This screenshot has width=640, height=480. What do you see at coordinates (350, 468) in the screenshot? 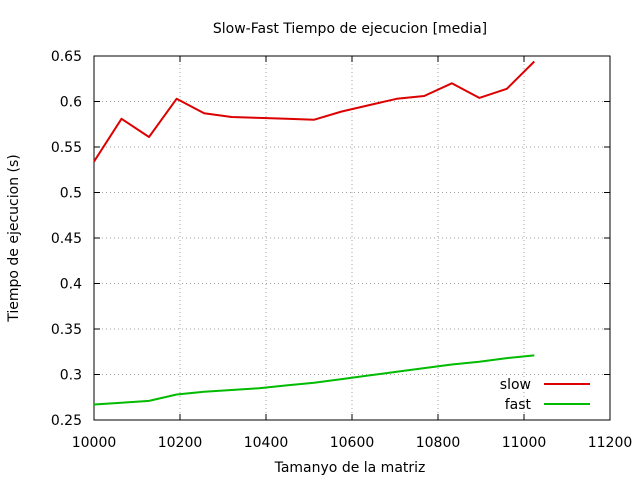
I see `x-axis-label: Tamanyo de la matriz` at bounding box center [350, 468].